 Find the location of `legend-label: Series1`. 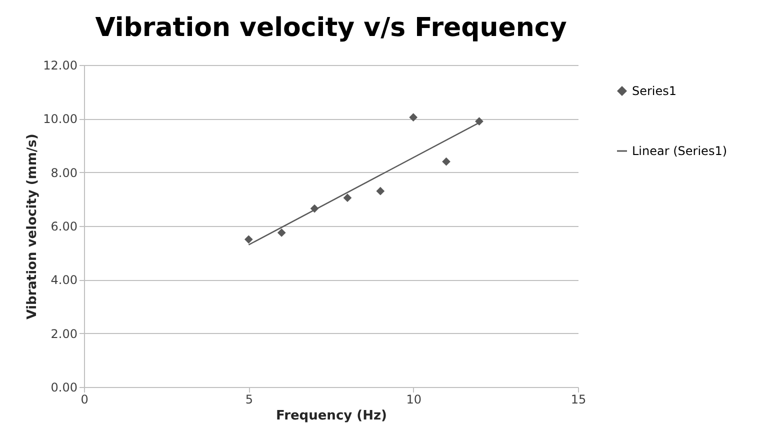

legend-label: Series1 is located at coordinates (654, 91).